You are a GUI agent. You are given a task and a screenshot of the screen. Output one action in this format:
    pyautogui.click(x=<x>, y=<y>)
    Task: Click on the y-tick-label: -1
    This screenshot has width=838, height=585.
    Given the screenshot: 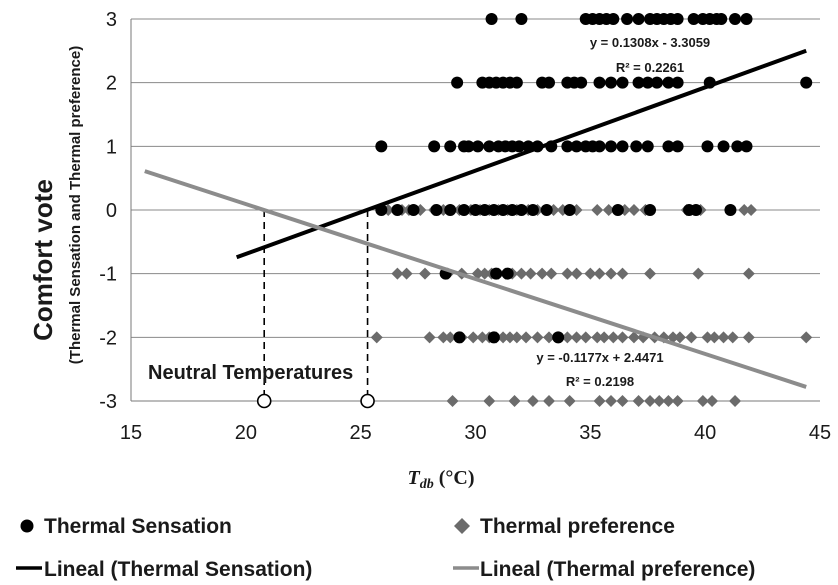 What is the action you would take?
    pyautogui.click(x=108, y=275)
    